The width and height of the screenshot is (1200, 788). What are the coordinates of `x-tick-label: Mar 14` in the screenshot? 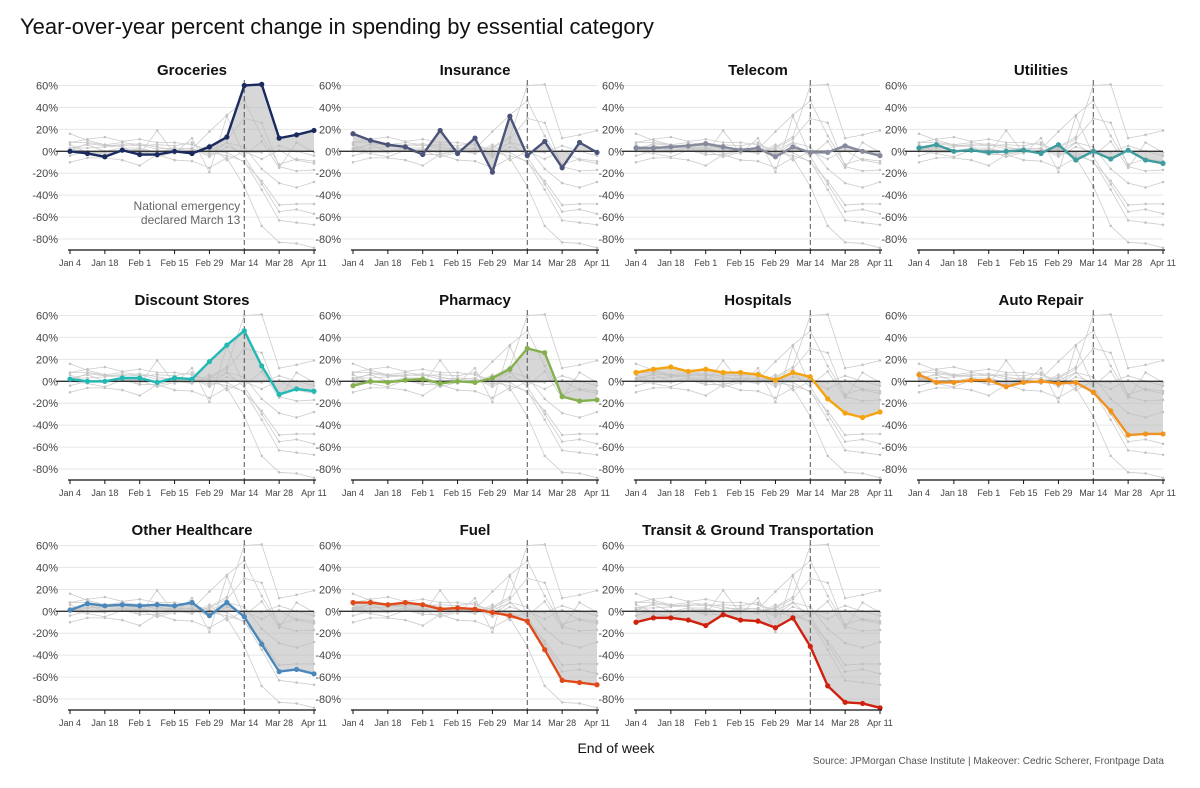 It's located at (1093, 263).